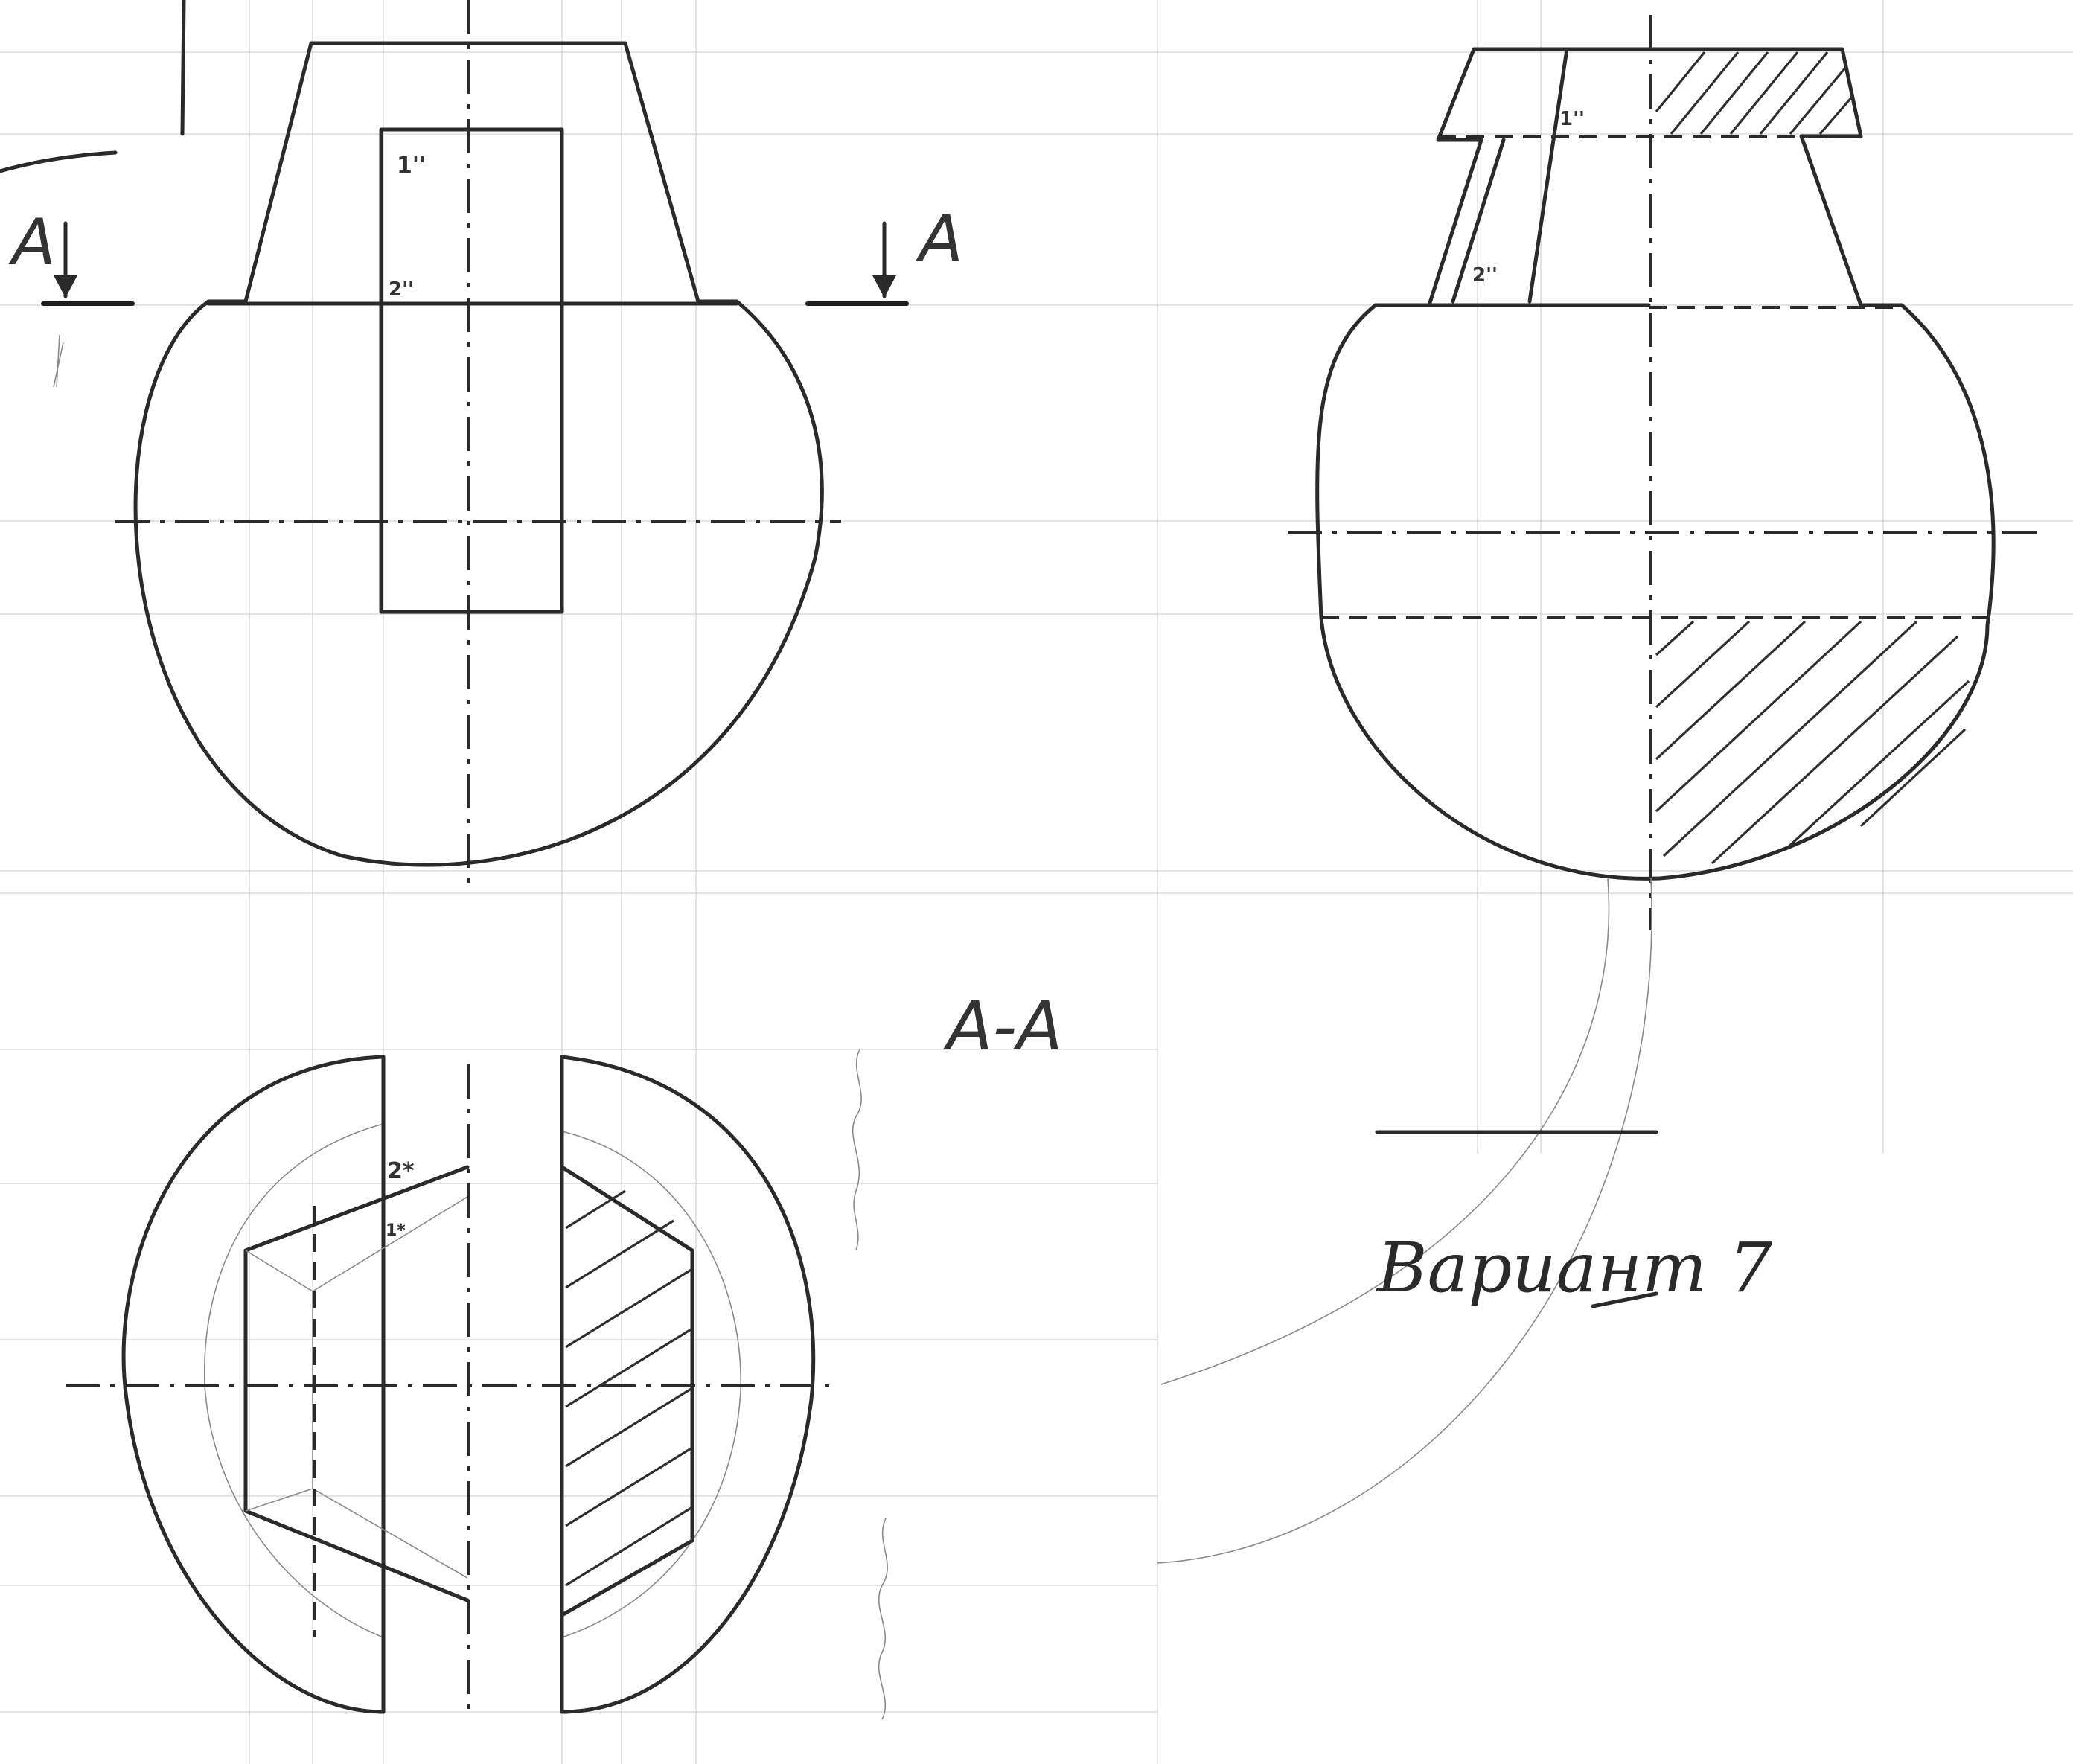 The width and height of the screenshot is (2073, 1764). What do you see at coordinates (883, 1619) in the screenshot?
I see `break-line-lower` at bounding box center [883, 1619].